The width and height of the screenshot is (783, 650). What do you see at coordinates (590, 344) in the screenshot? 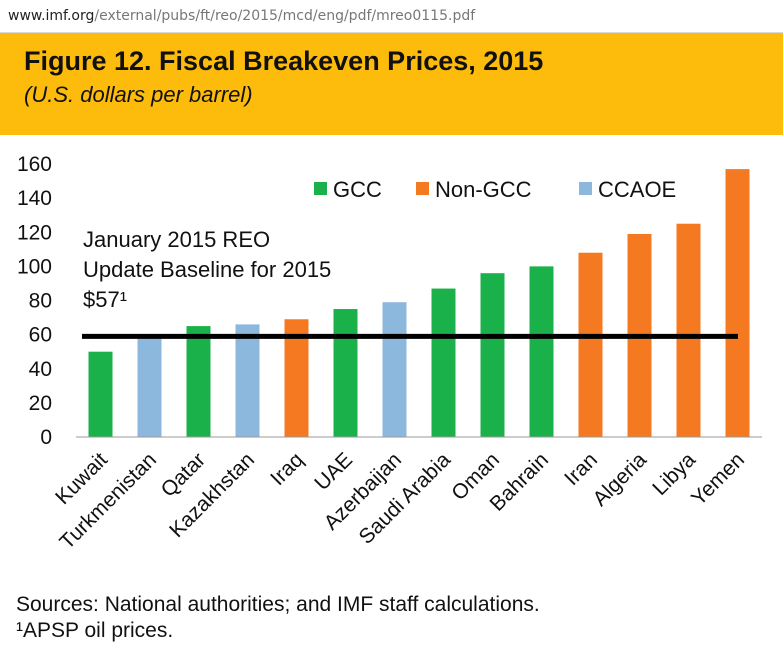
I see `bar-iran` at bounding box center [590, 344].